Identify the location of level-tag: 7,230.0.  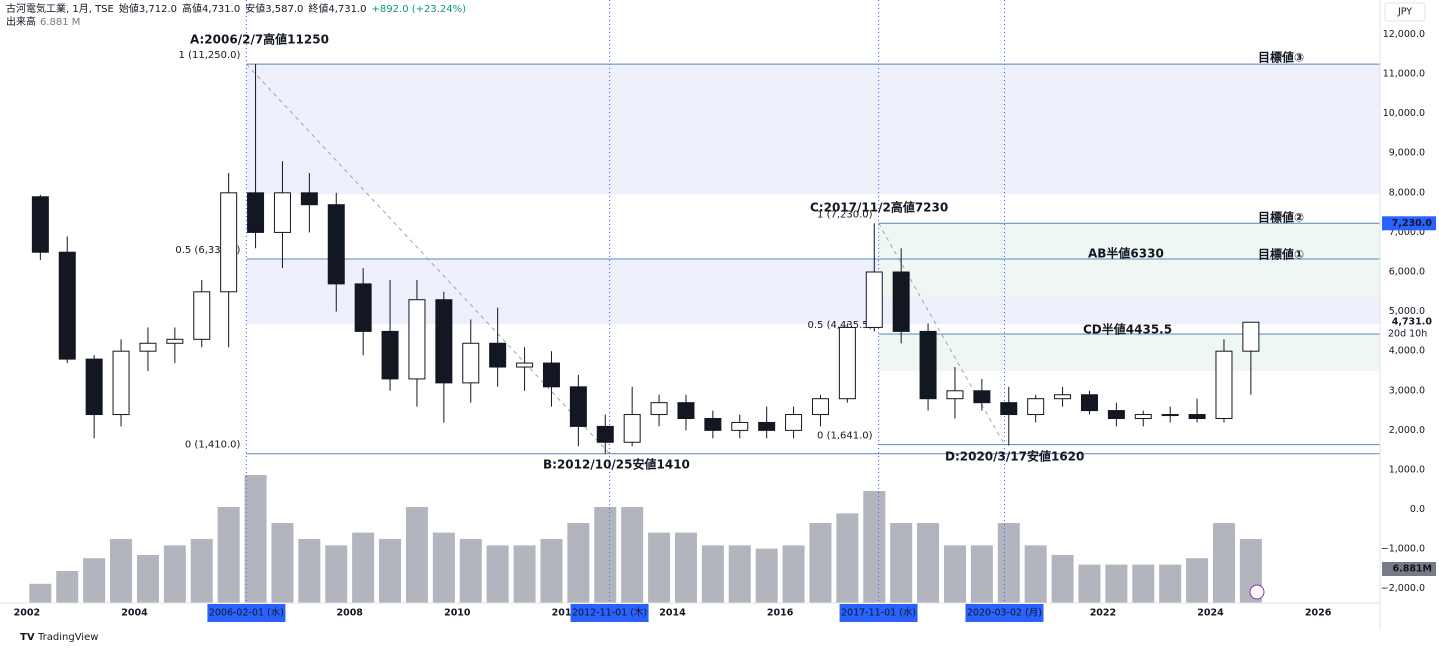
(1412, 223).